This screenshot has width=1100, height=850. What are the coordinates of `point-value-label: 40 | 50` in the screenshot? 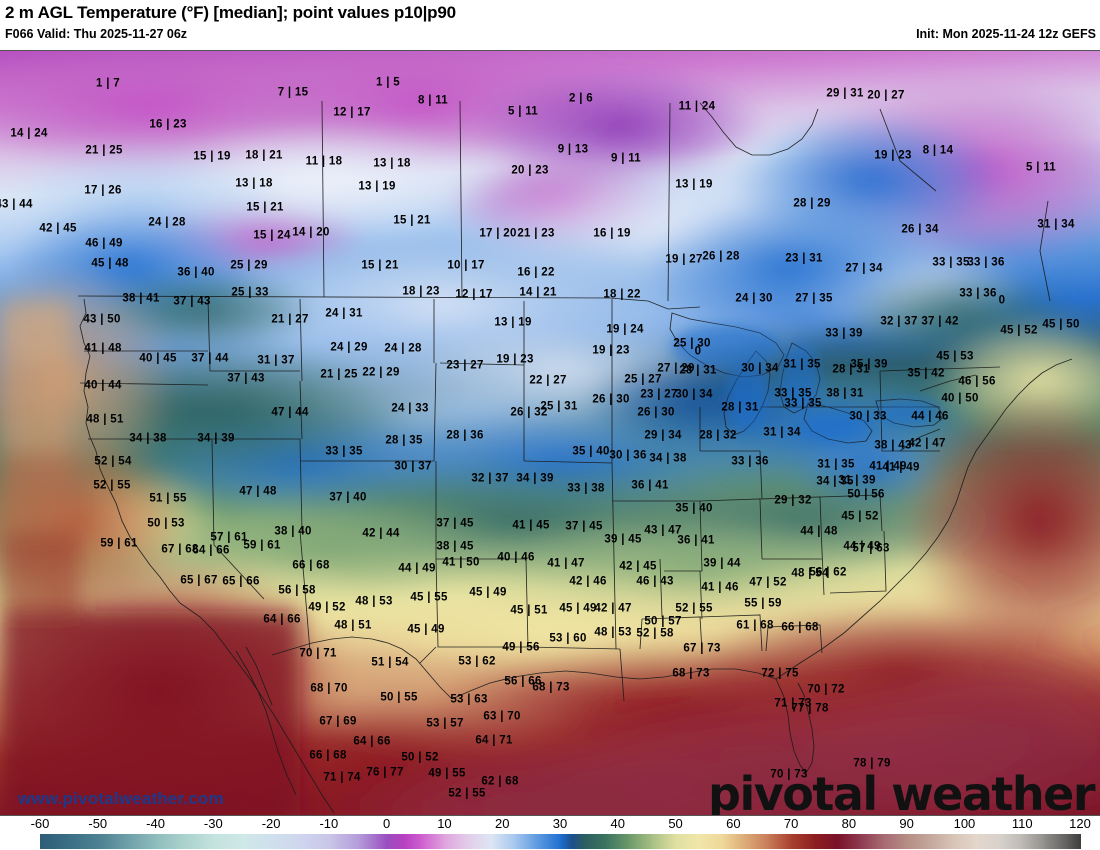 It's located at (960, 398).